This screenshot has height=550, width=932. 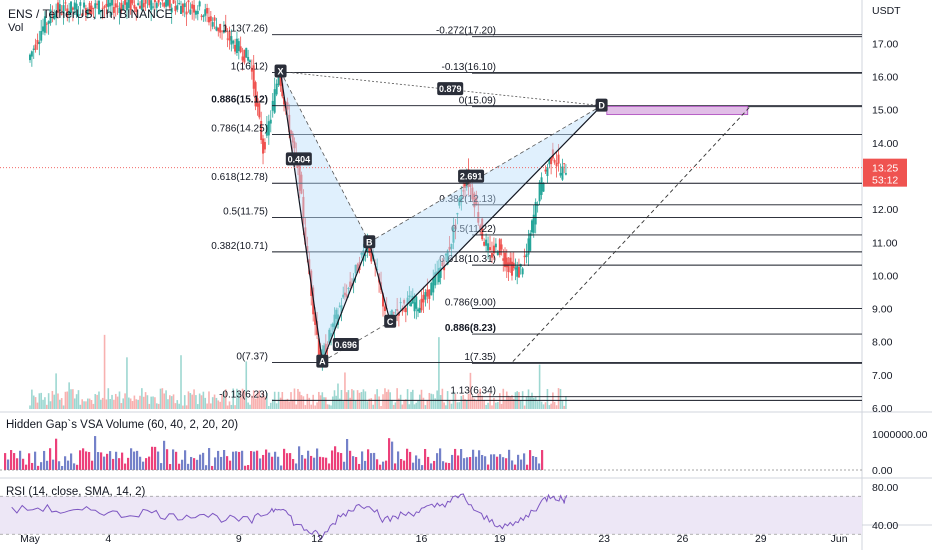 What do you see at coordinates (322, 361) in the screenshot?
I see `pattern-point-badge` at bounding box center [322, 361].